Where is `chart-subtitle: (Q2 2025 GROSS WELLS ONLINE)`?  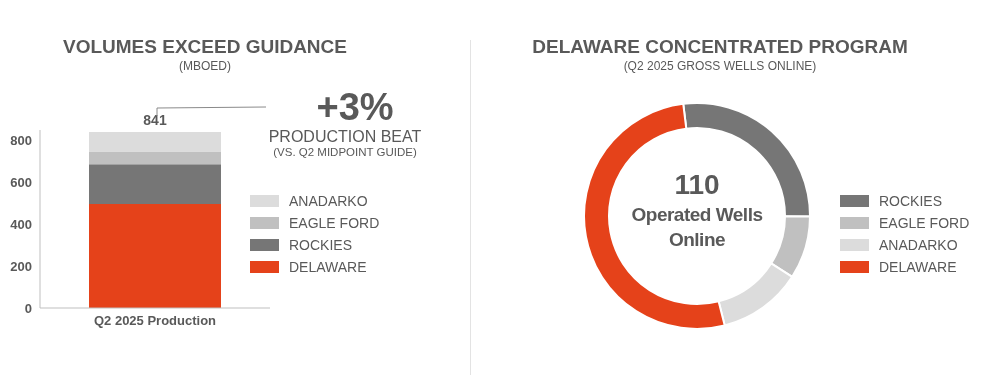 chart-subtitle: (Q2 2025 GROSS WELLS ONLINE) is located at coordinates (720, 66).